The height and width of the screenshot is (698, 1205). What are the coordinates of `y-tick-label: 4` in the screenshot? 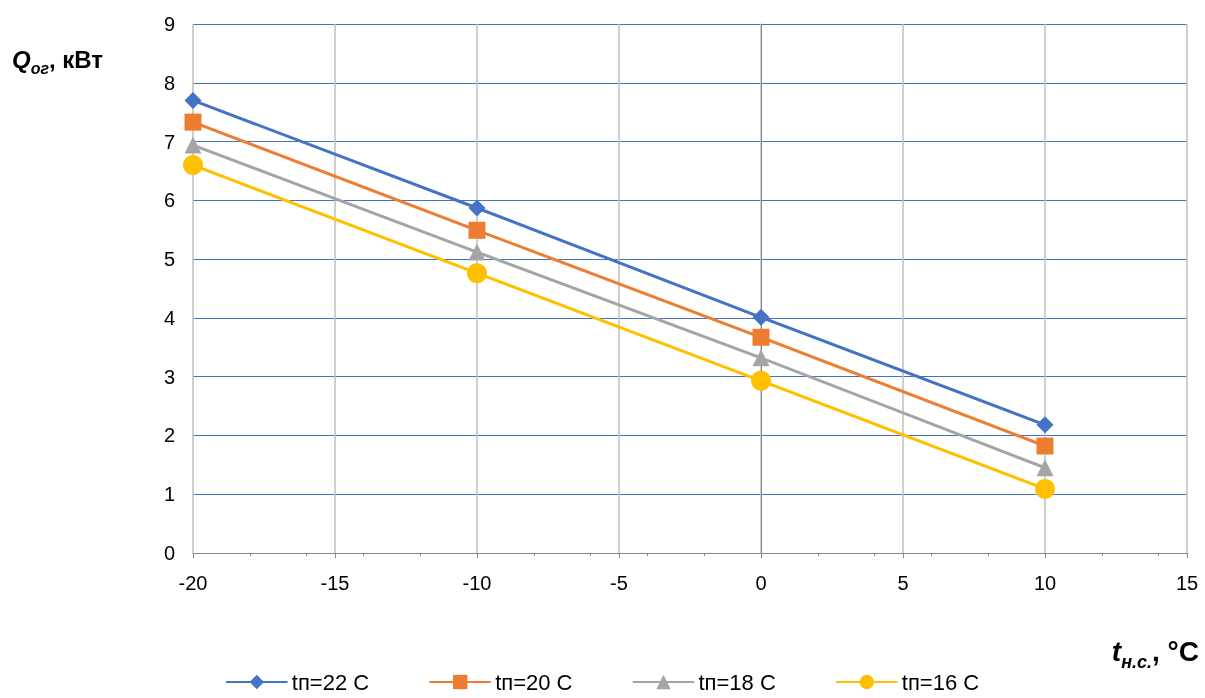 It's located at (169, 317).